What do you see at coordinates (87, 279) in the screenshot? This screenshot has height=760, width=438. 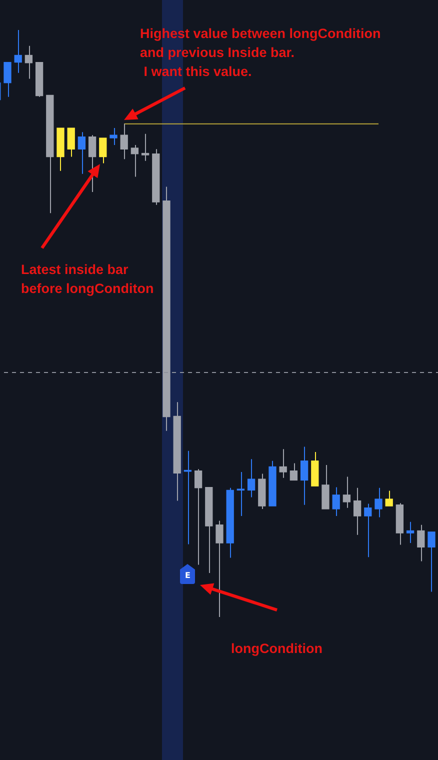 I see `annotation: Latest inside bar before longConditon` at bounding box center [87, 279].